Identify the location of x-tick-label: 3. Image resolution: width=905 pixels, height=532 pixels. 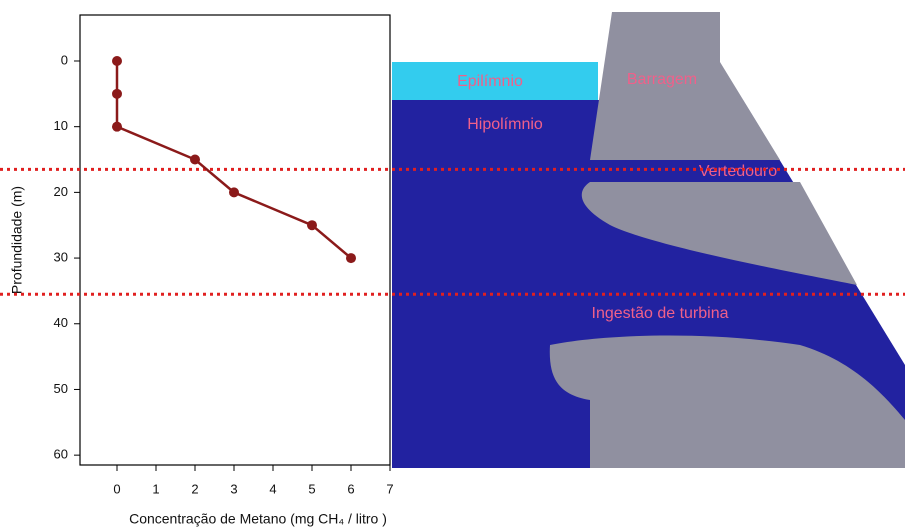
(233, 488).